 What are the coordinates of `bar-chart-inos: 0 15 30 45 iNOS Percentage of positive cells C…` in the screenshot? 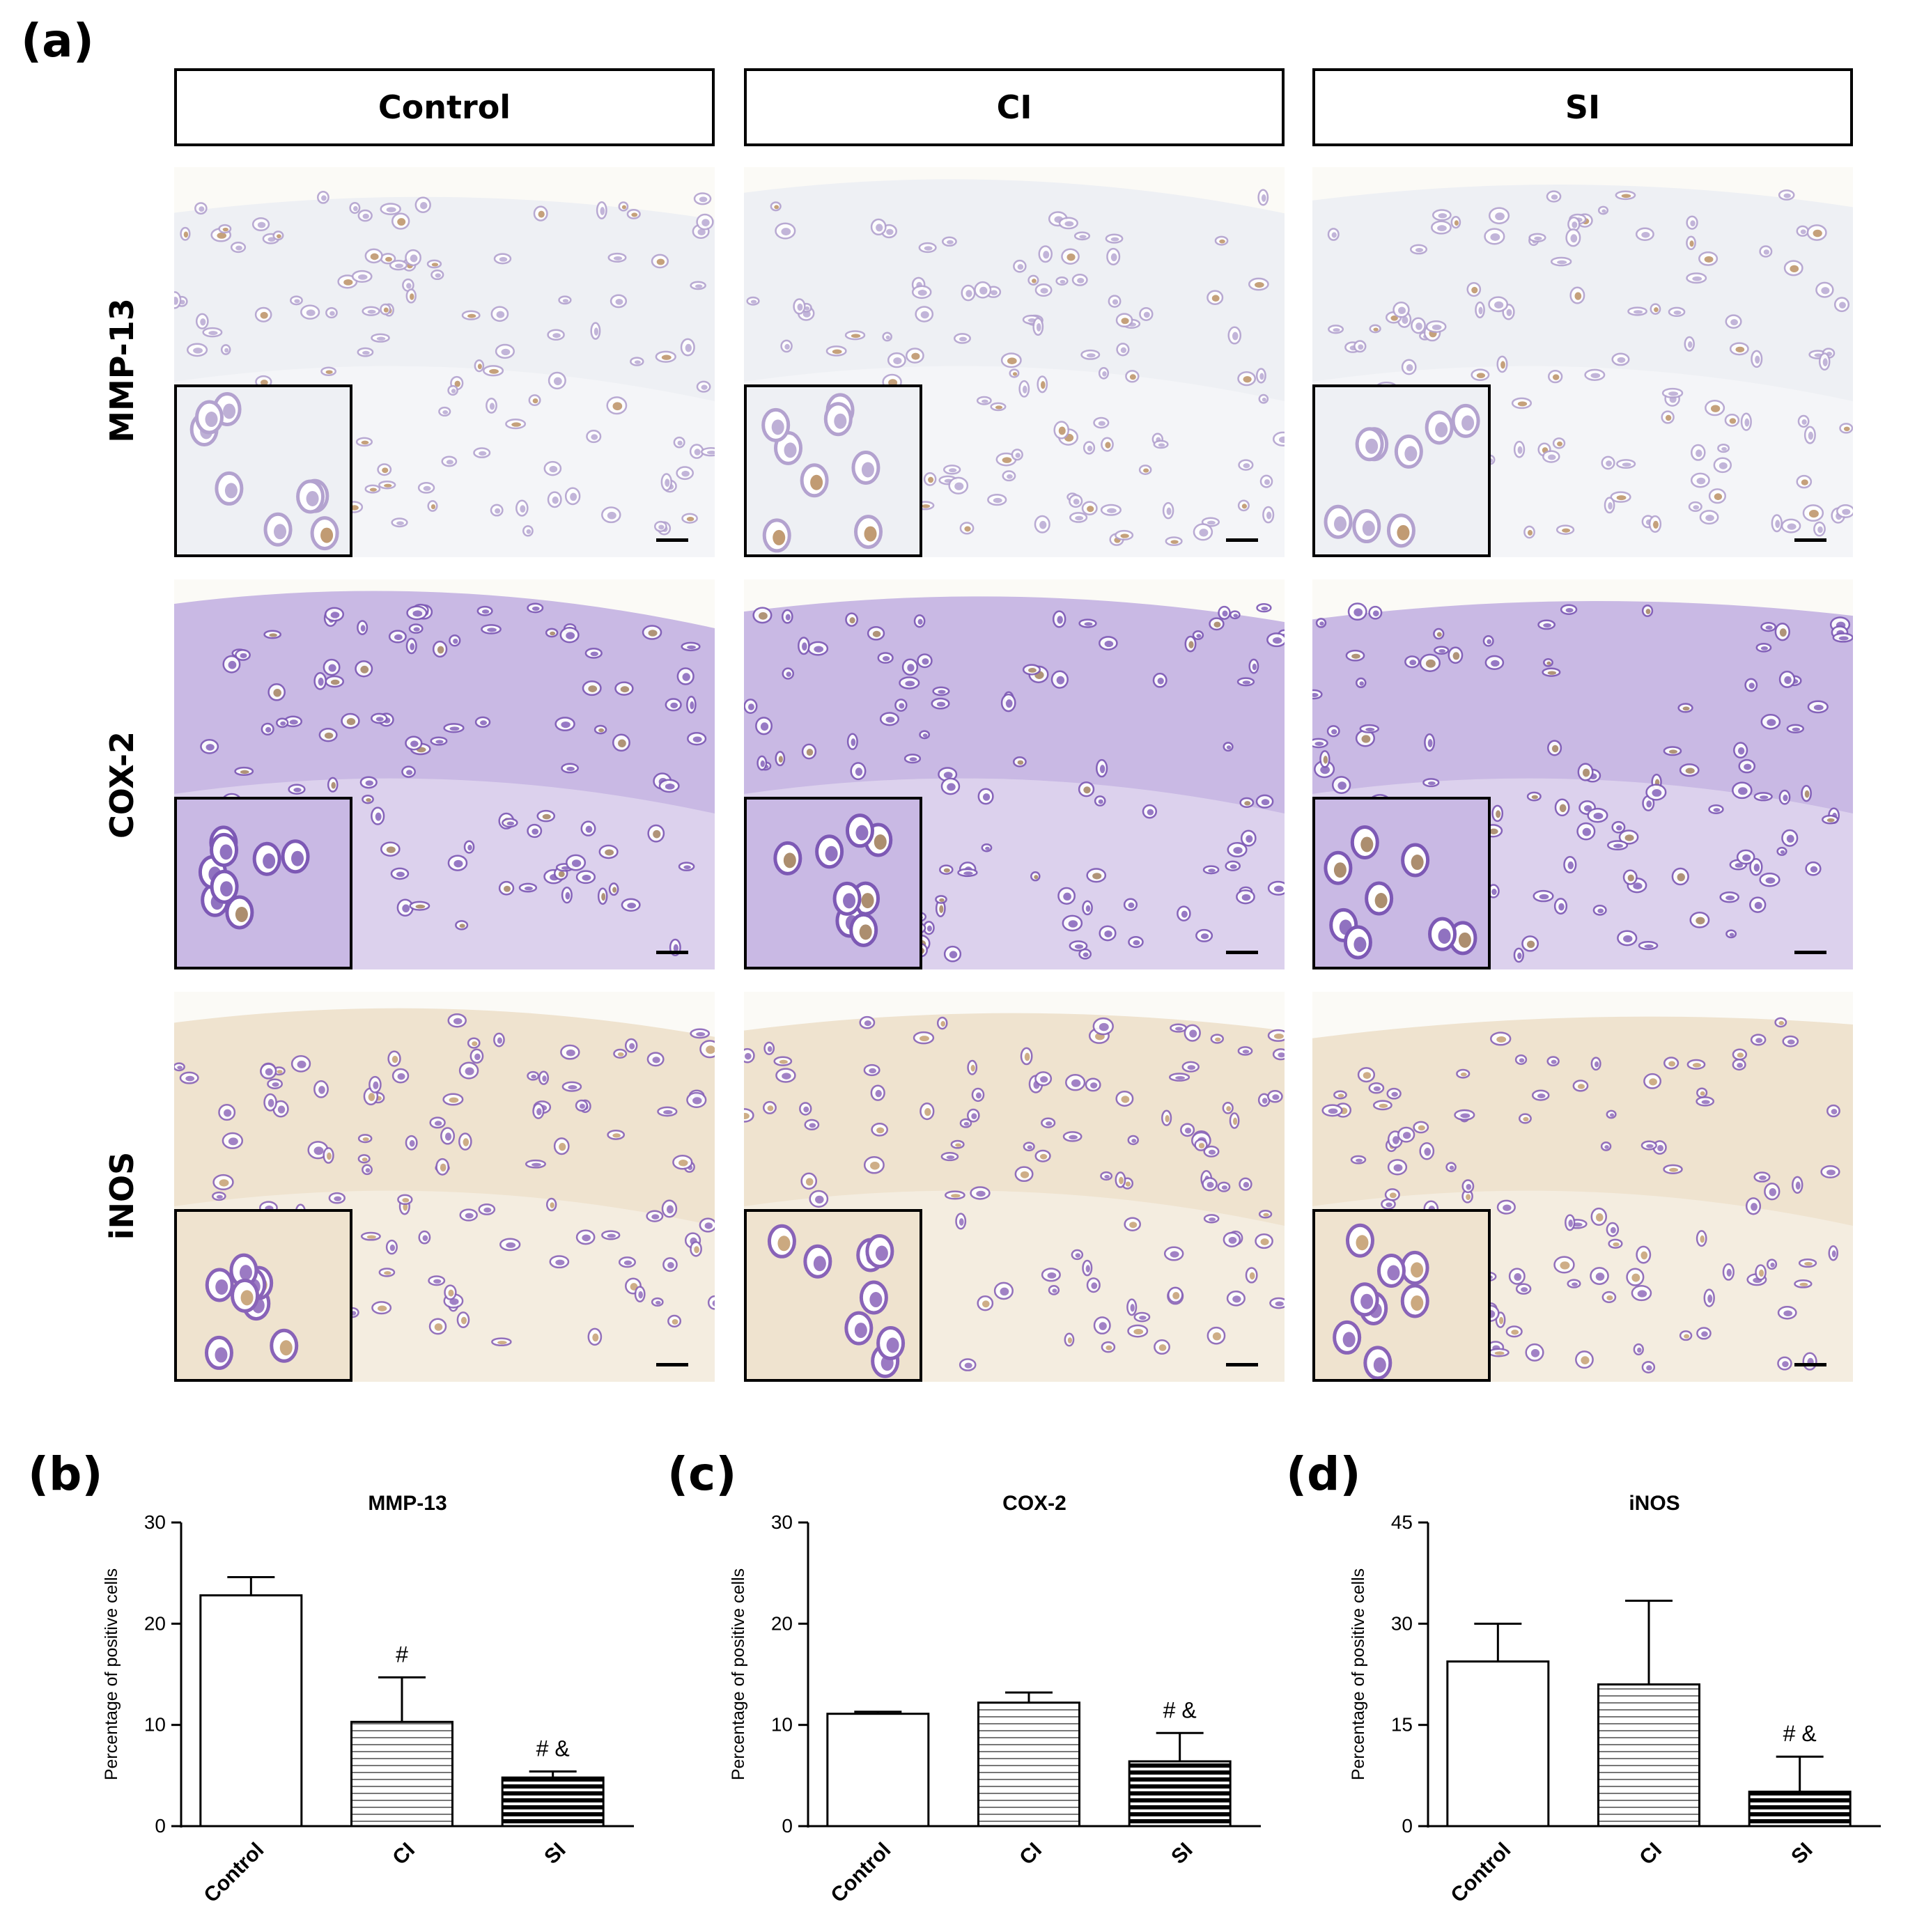 It's located at (1616, 1692).